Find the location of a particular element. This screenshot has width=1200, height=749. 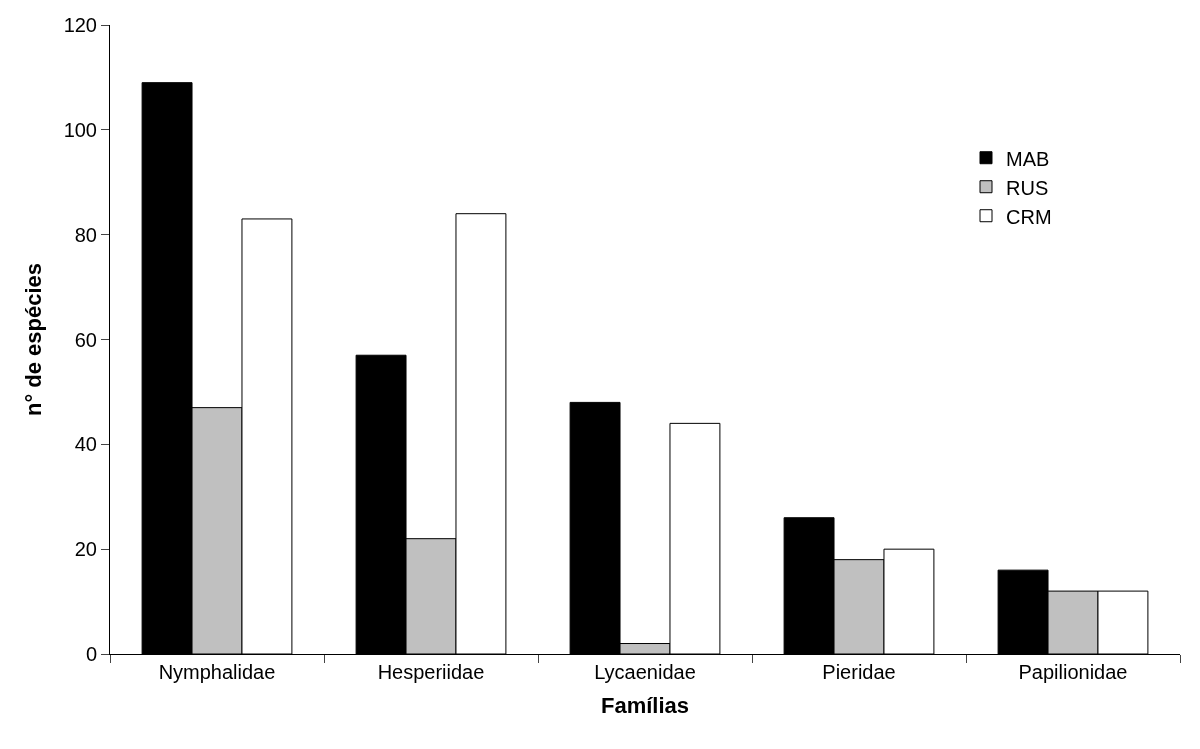

x-tick-label: Papilionidae is located at coordinates (1073, 672).